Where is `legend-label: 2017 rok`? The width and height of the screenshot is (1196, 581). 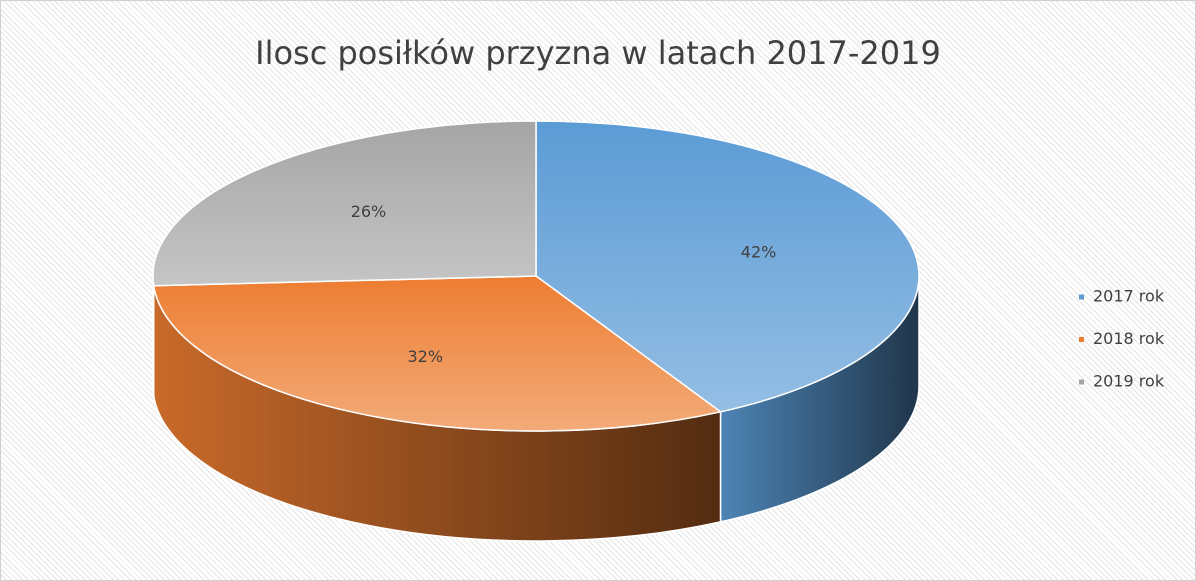
legend-label: 2017 rok is located at coordinates (1129, 296).